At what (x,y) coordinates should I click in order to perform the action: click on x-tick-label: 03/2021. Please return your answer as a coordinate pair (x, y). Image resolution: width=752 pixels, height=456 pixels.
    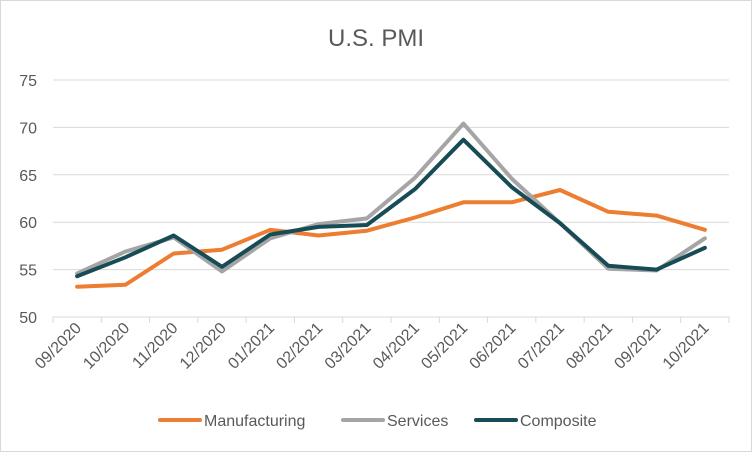
    Looking at the image, I should click on (348, 346).